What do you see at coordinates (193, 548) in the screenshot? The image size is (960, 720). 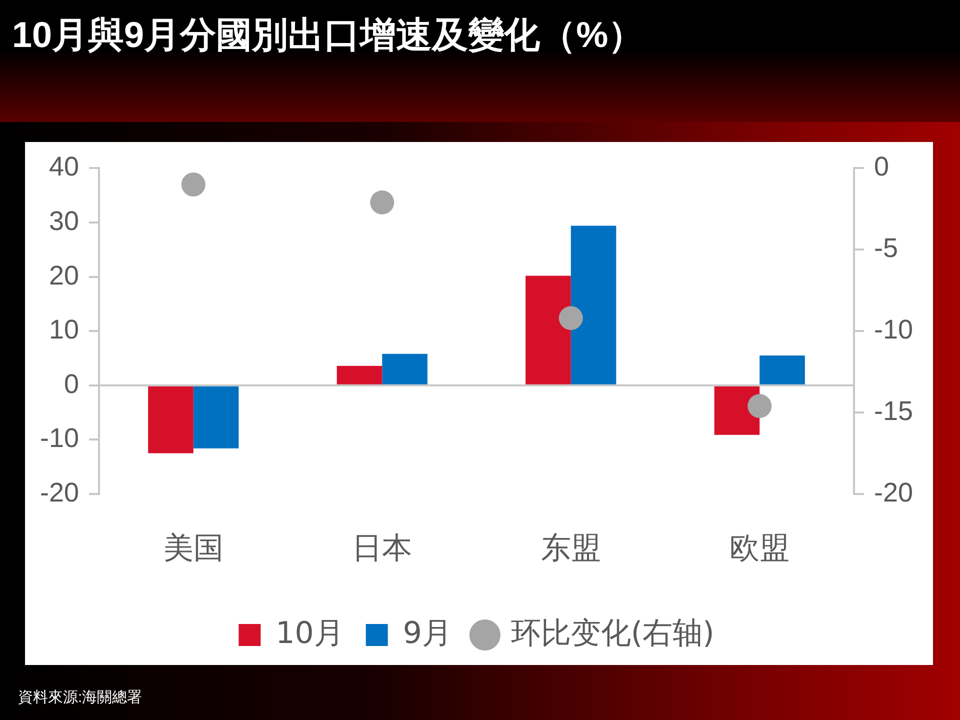 I see `x-tick-label: 美国` at bounding box center [193, 548].